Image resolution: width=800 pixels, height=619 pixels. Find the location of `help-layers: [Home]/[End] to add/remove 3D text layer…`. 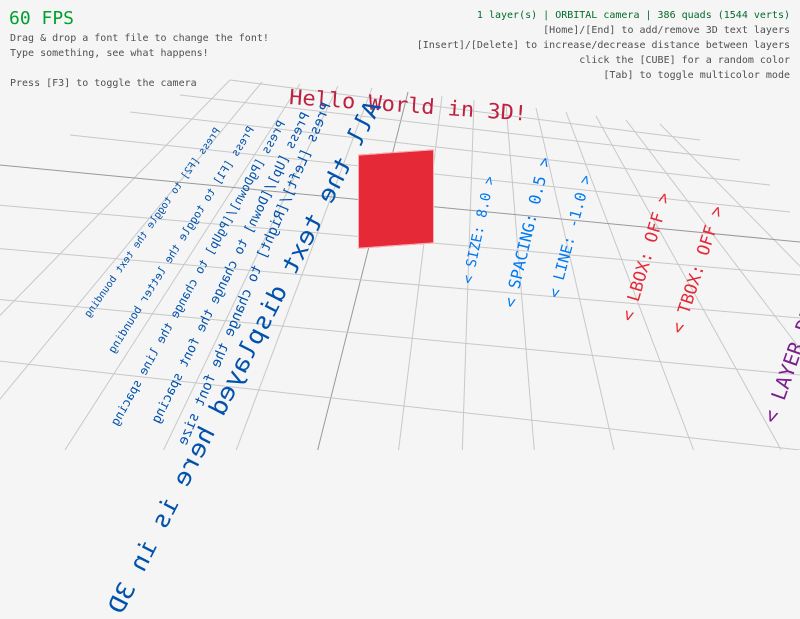

help-layers: [Home]/[End] to add/remove 3D text layer… is located at coordinates (666, 30).